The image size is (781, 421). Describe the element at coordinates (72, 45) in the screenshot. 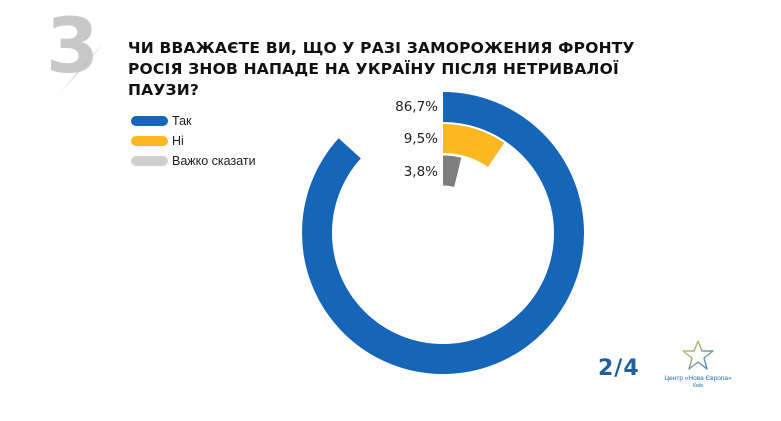

I see `question-number: 3` at that location.